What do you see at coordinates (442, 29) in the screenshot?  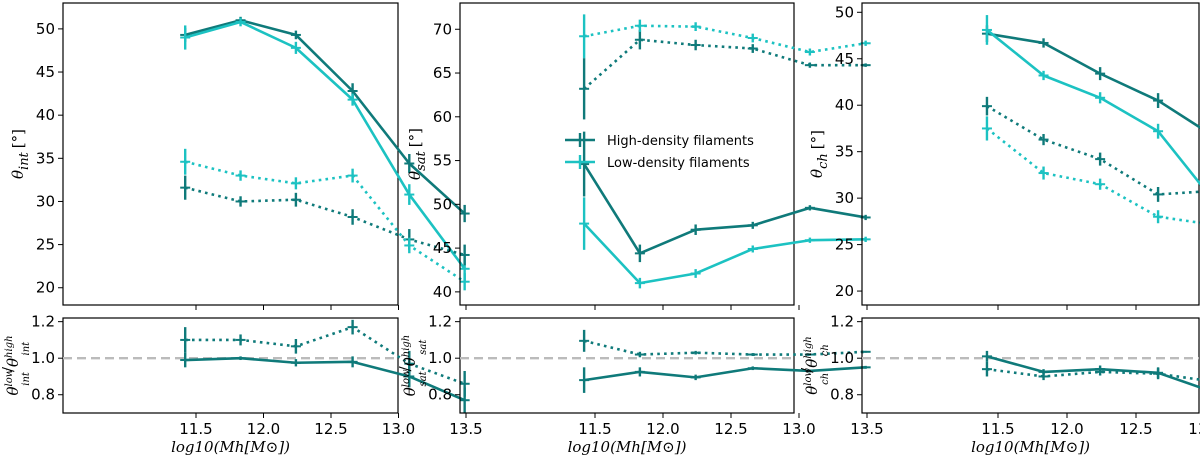 I see `main-ytick-label: 70` at bounding box center [442, 29].